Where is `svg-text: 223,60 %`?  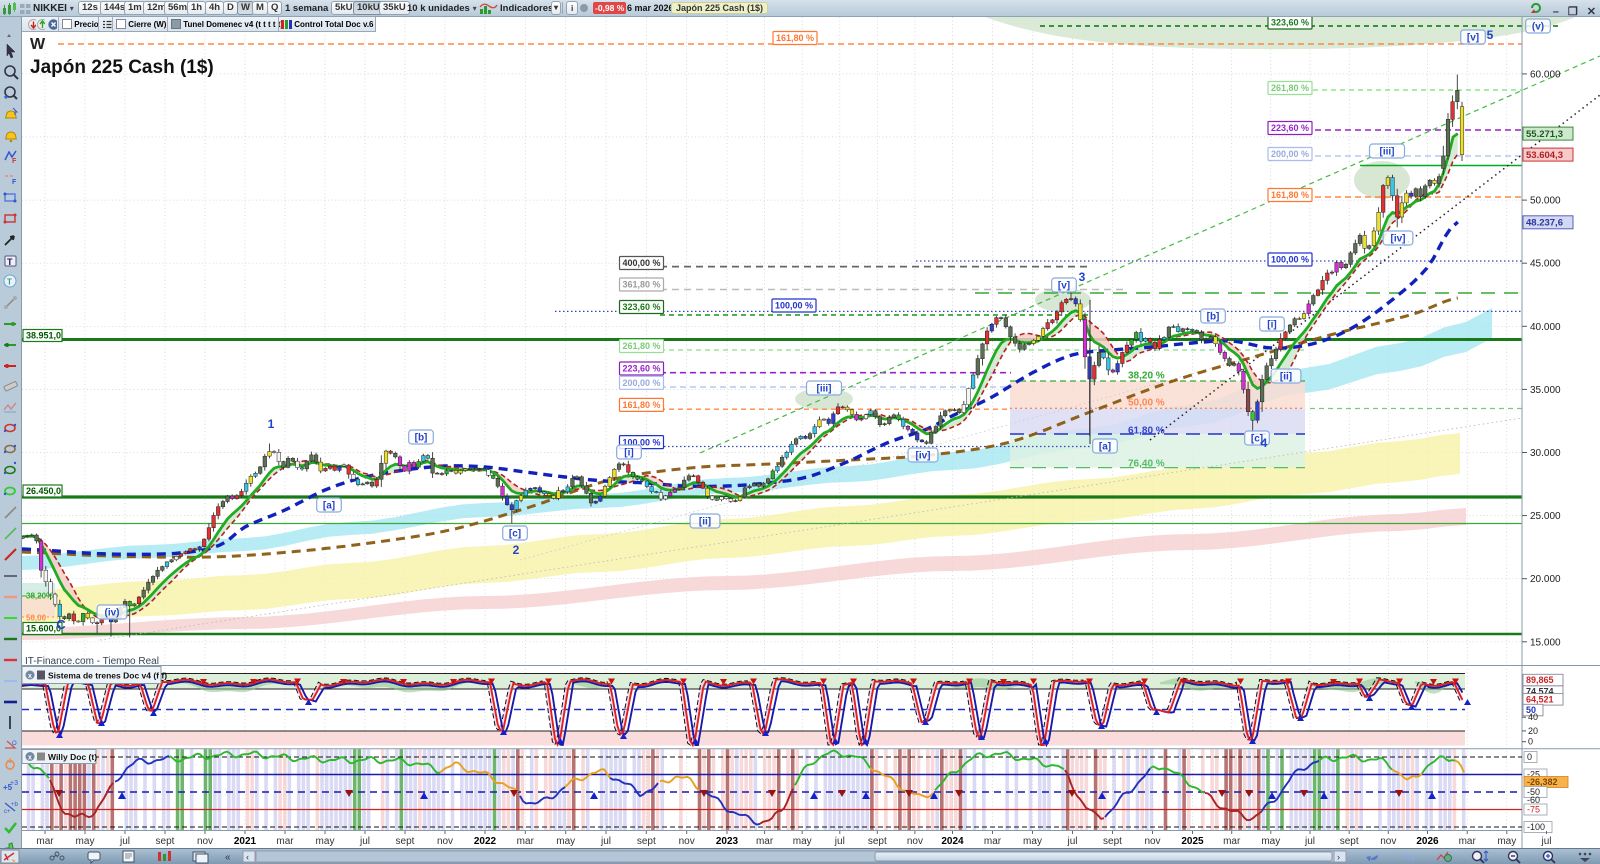
svg-text: 223,60 % is located at coordinates (641, 369).